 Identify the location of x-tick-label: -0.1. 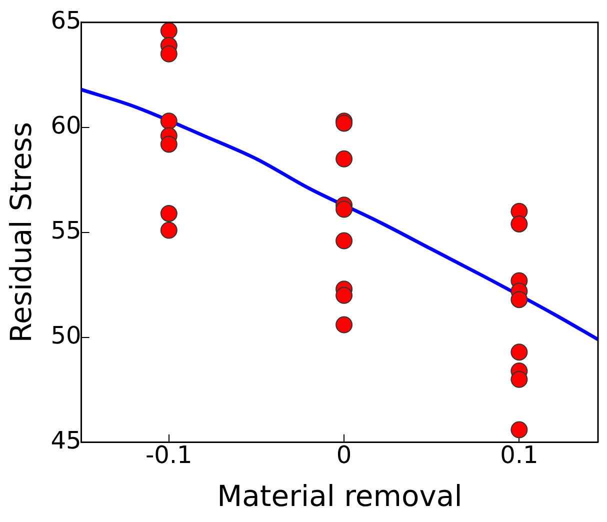
(168, 455).